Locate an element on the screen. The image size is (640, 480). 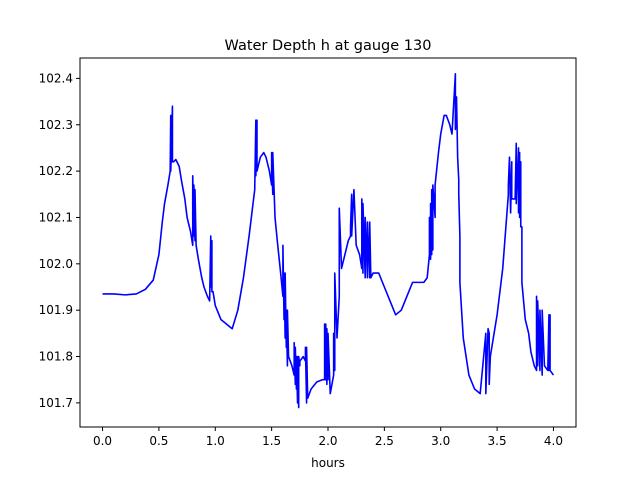
y-tick-label: 102.0 is located at coordinates (56, 264).